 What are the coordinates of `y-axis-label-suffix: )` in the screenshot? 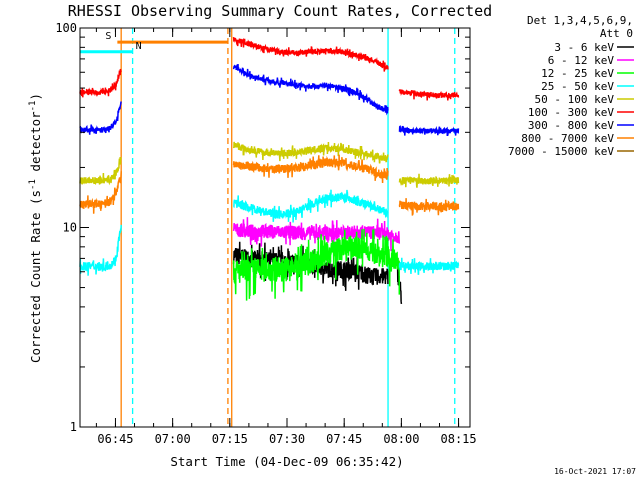 It's located at (35, 97).